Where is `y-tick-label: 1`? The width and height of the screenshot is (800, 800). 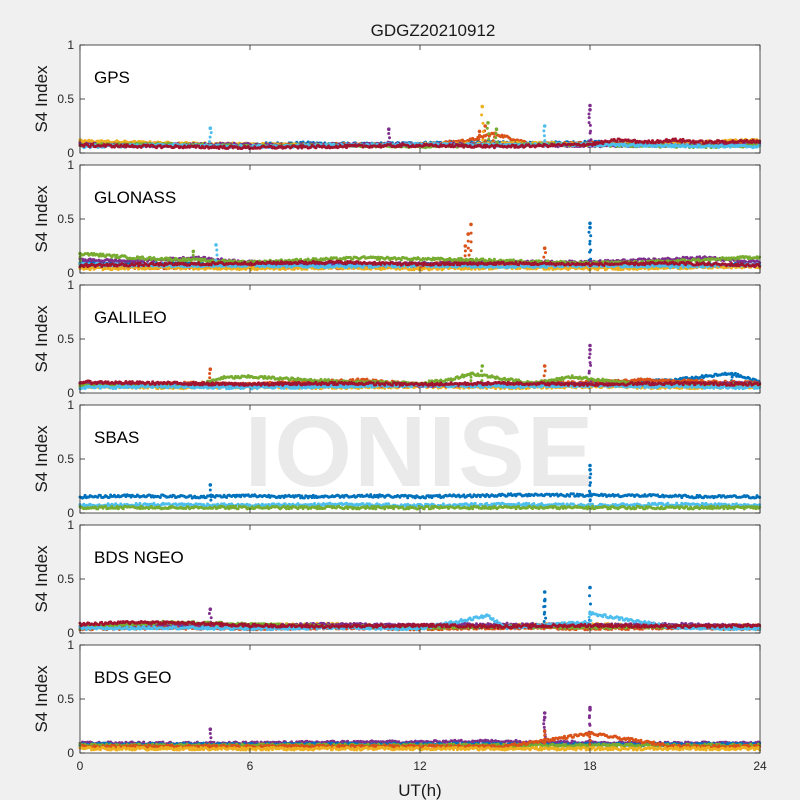
y-tick-label: 1 is located at coordinates (70, 45).